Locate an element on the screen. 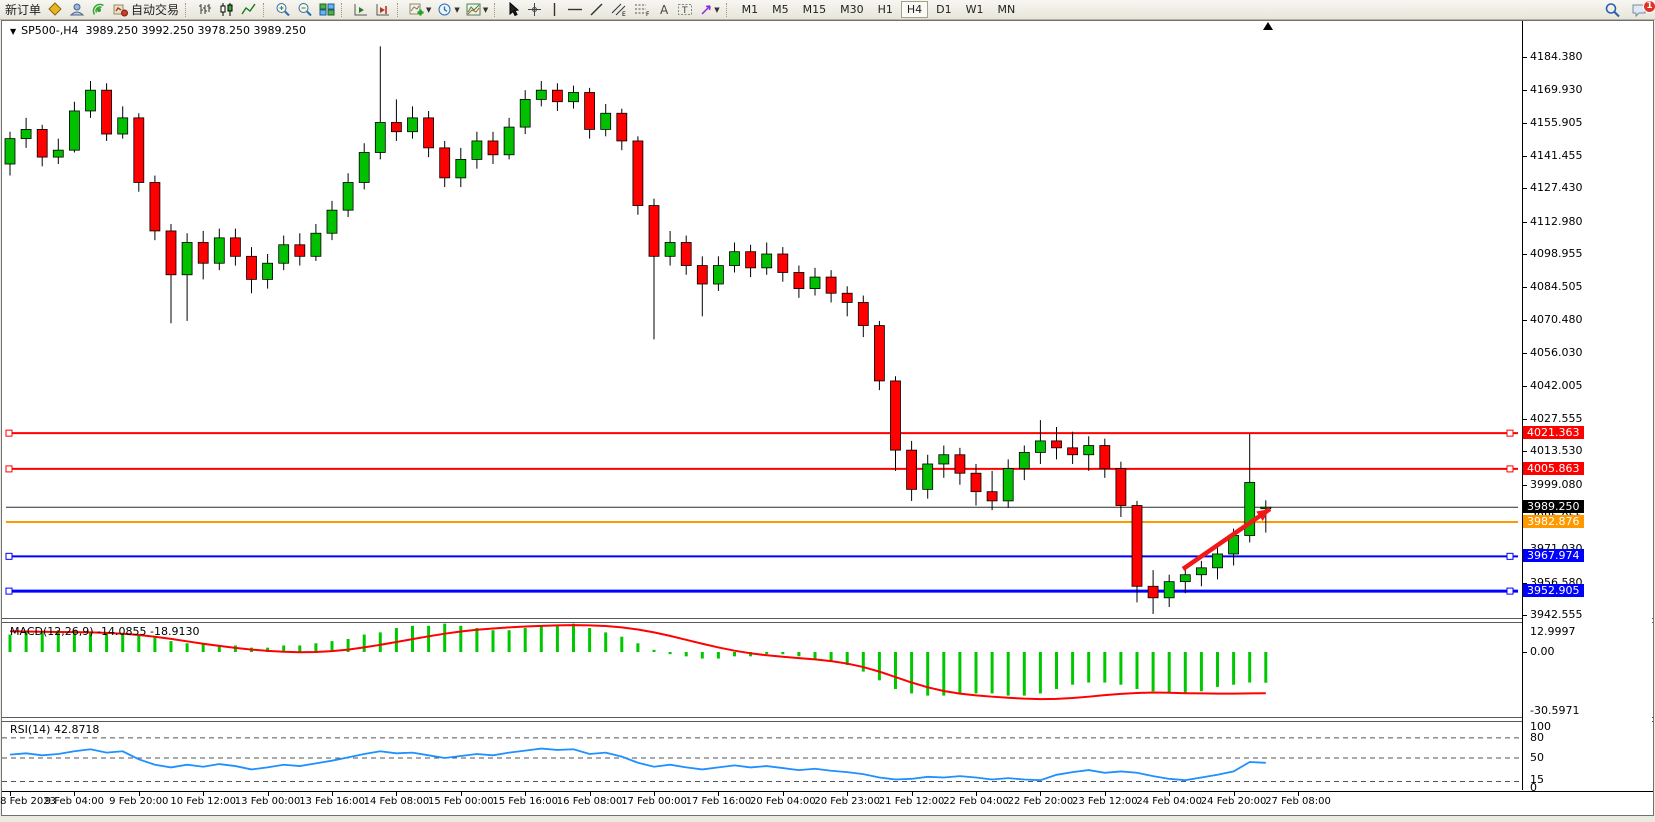 The height and width of the screenshot is (822, 1655). text-icon: A is located at coordinates (664, 9).